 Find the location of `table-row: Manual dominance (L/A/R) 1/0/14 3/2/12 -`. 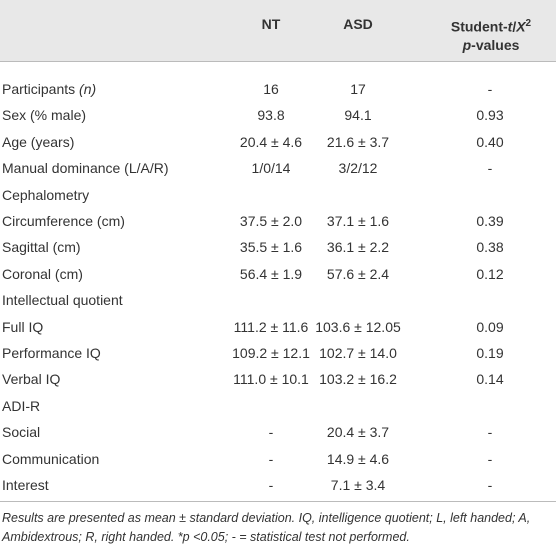

table-row: Manual dominance (L/A/R) 1/0/14 3/2/12 - is located at coordinates (278, 168).